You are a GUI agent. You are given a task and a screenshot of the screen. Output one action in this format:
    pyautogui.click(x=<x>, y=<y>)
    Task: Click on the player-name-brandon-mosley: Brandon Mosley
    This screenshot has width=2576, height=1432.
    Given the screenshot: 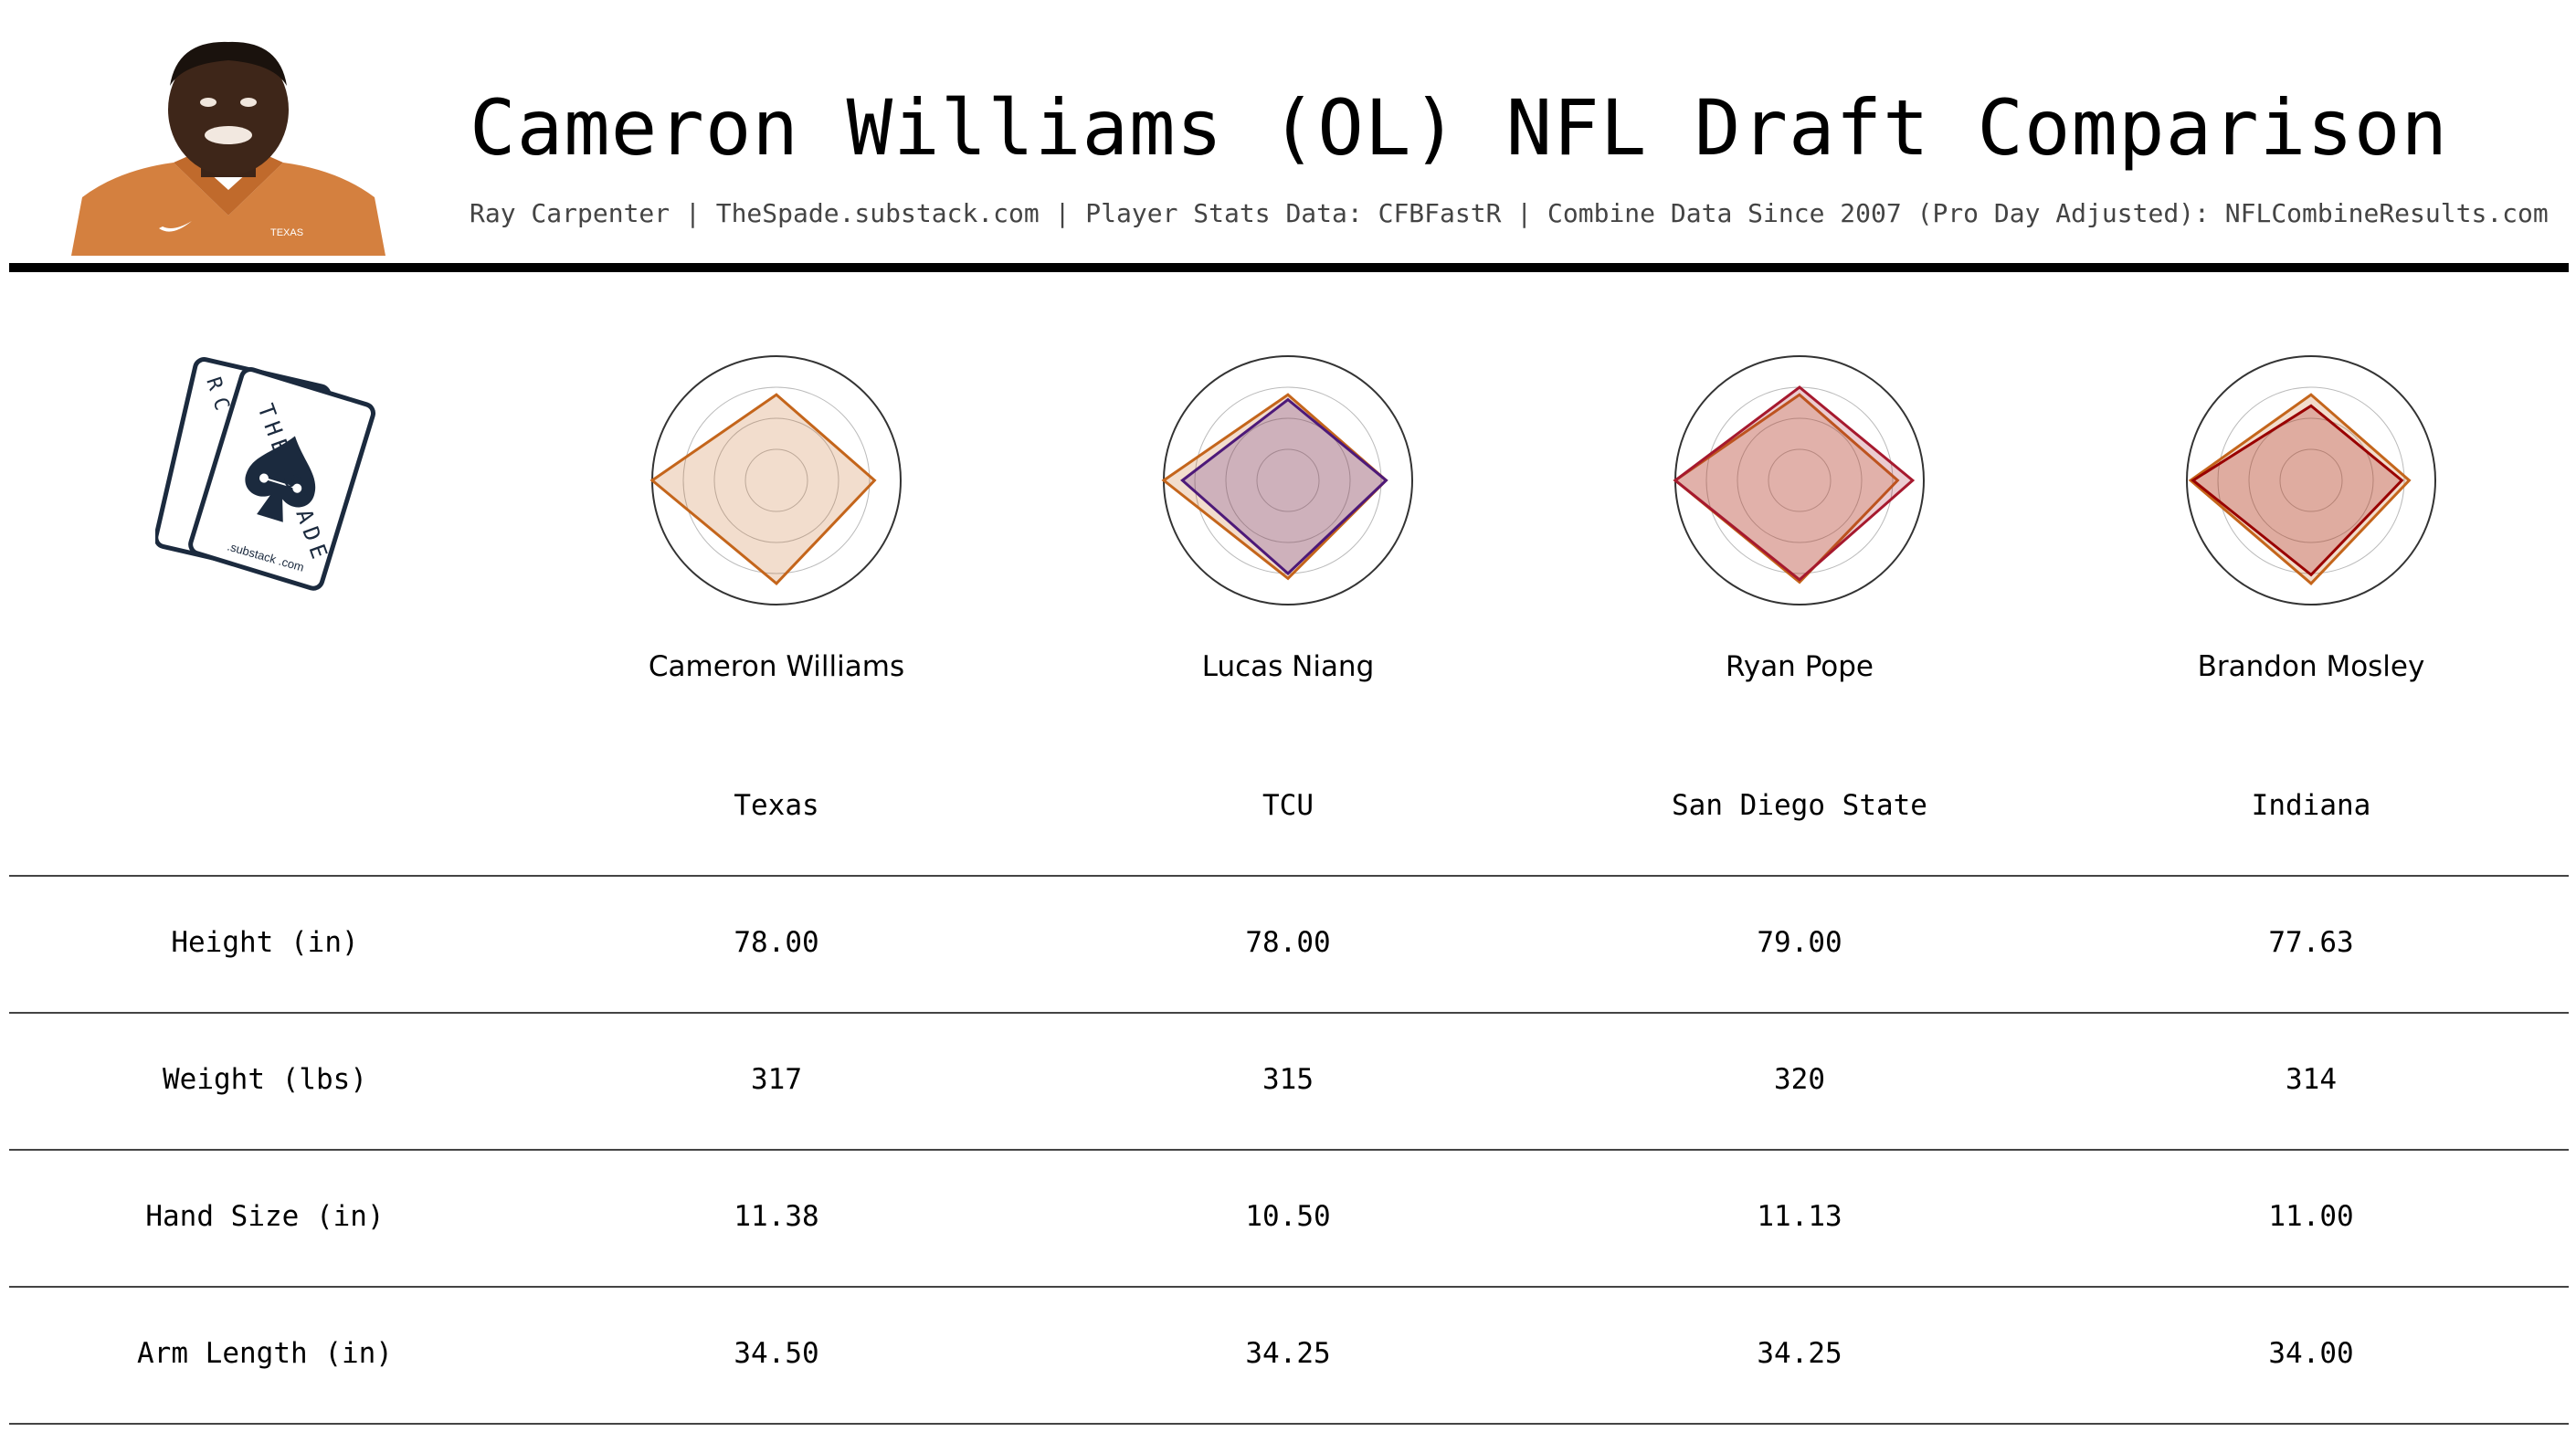 What is the action you would take?
    pyautogui.click(x=2311, y=666)
    